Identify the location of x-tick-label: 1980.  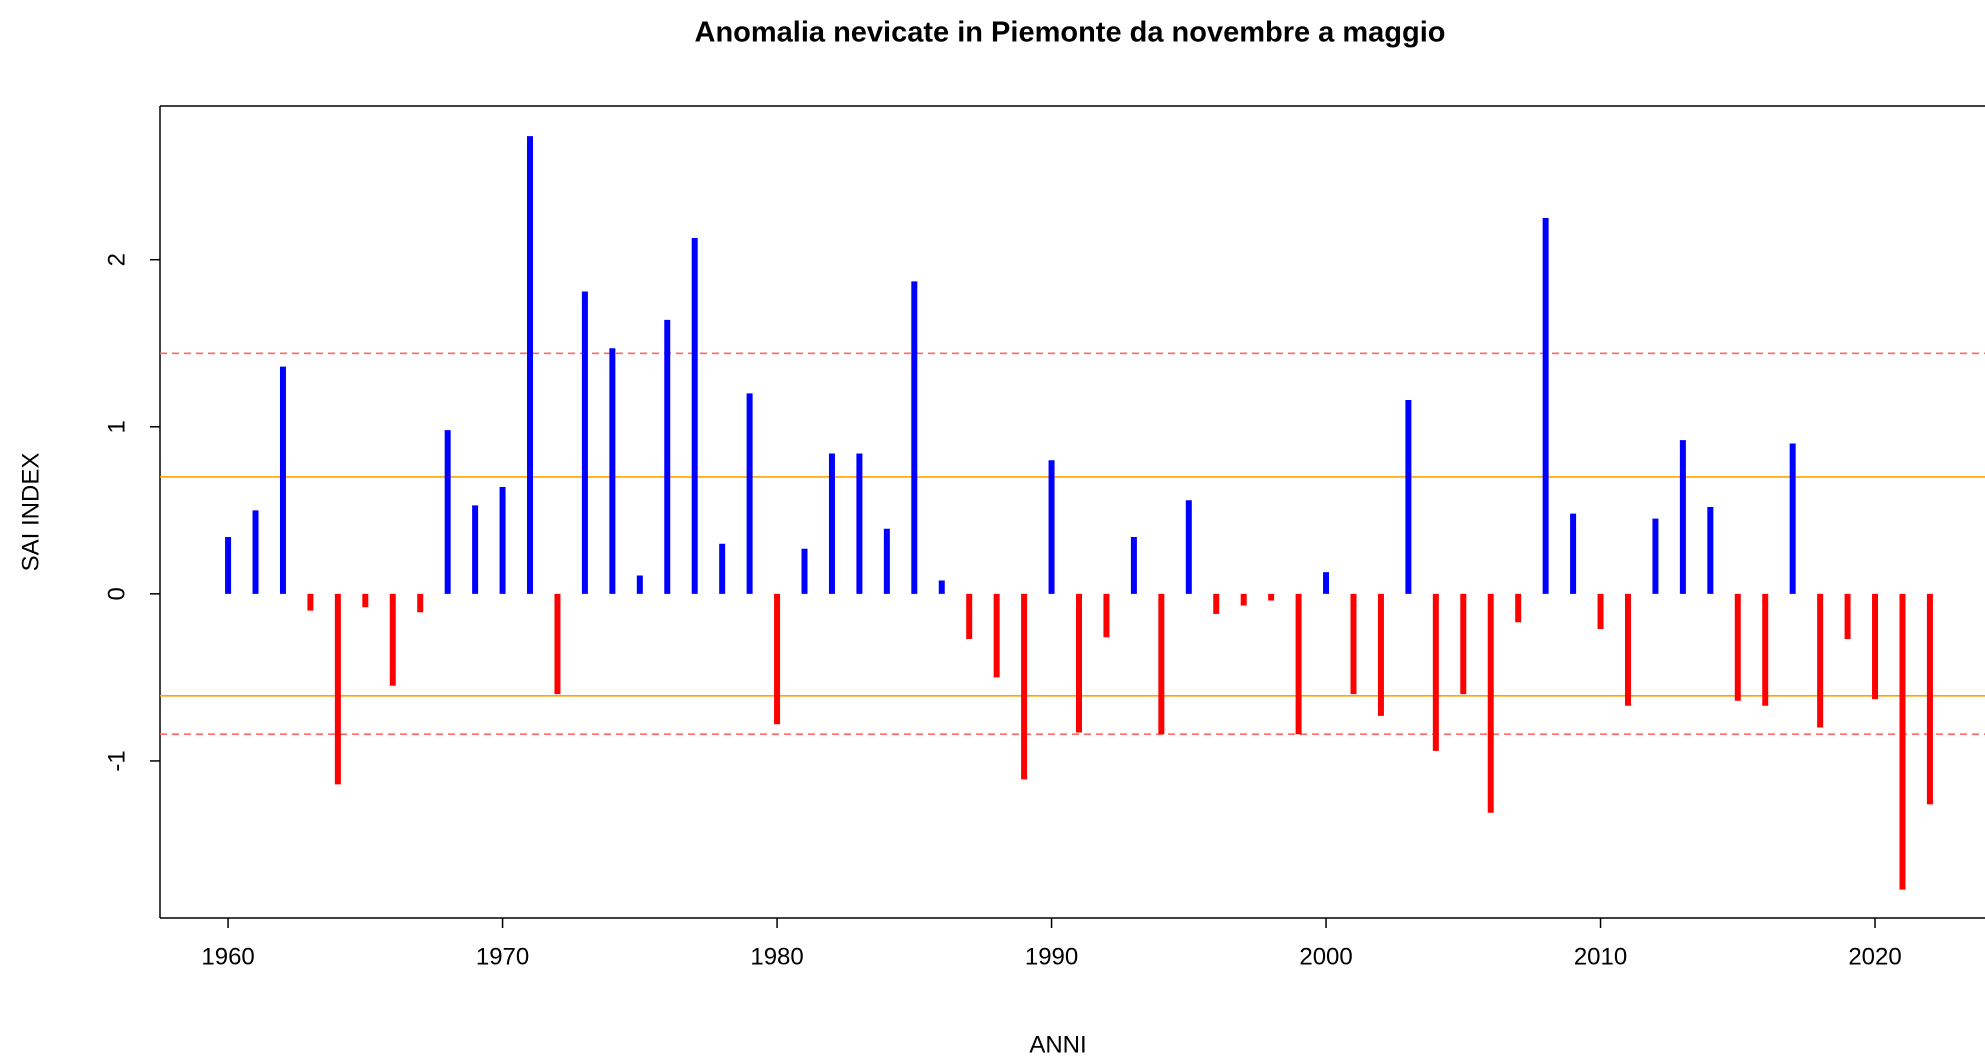
(776, 956).